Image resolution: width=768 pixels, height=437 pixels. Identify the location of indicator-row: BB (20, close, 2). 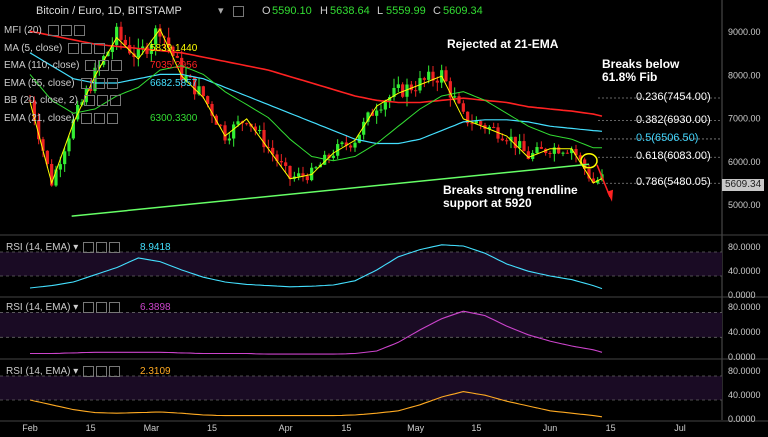
(62, 101).